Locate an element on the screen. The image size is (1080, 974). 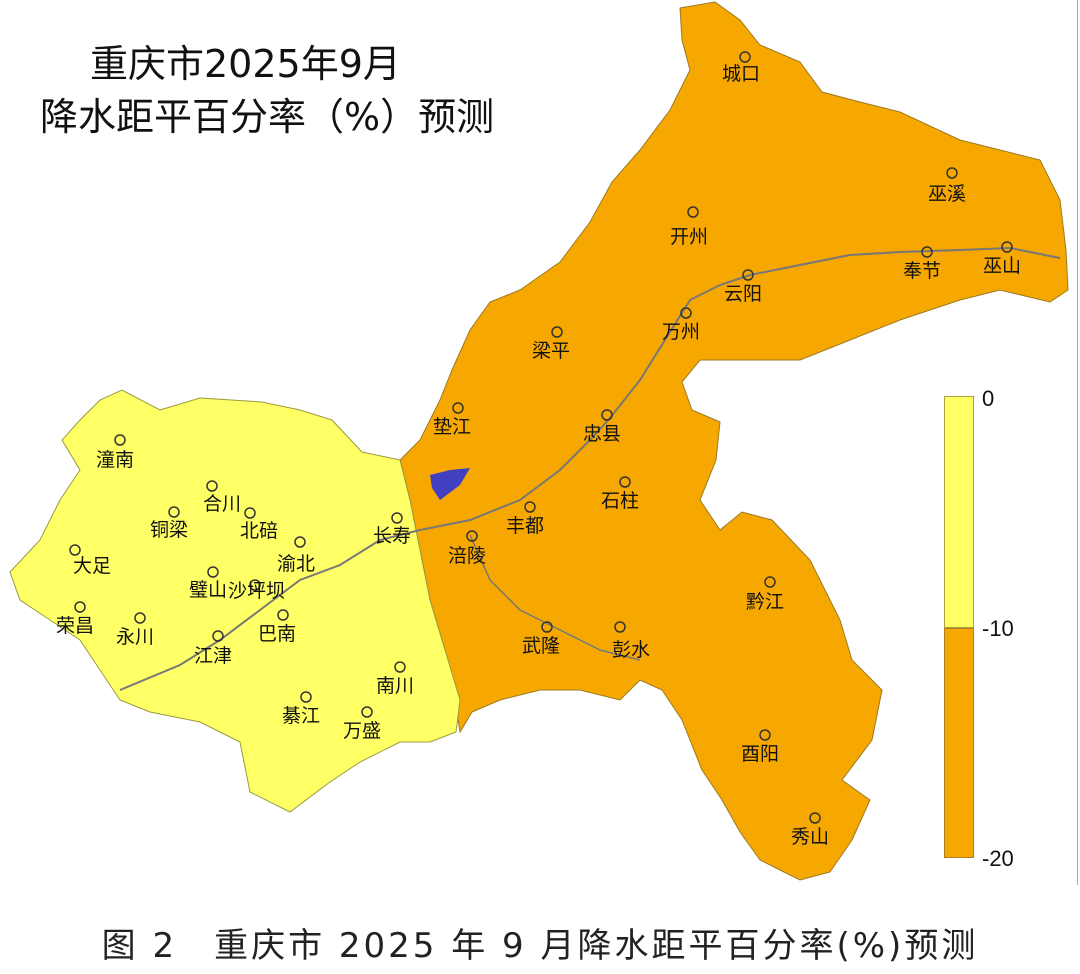
legend-swatch-lower is located at coordinates (959, 743).